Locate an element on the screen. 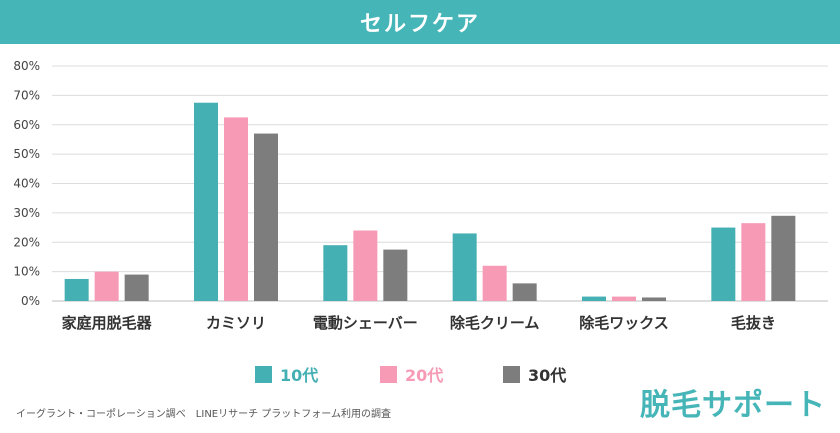 The width and height of the screenshot is (840, 433). bar-10代-4 is located at coordinates (594, 298).